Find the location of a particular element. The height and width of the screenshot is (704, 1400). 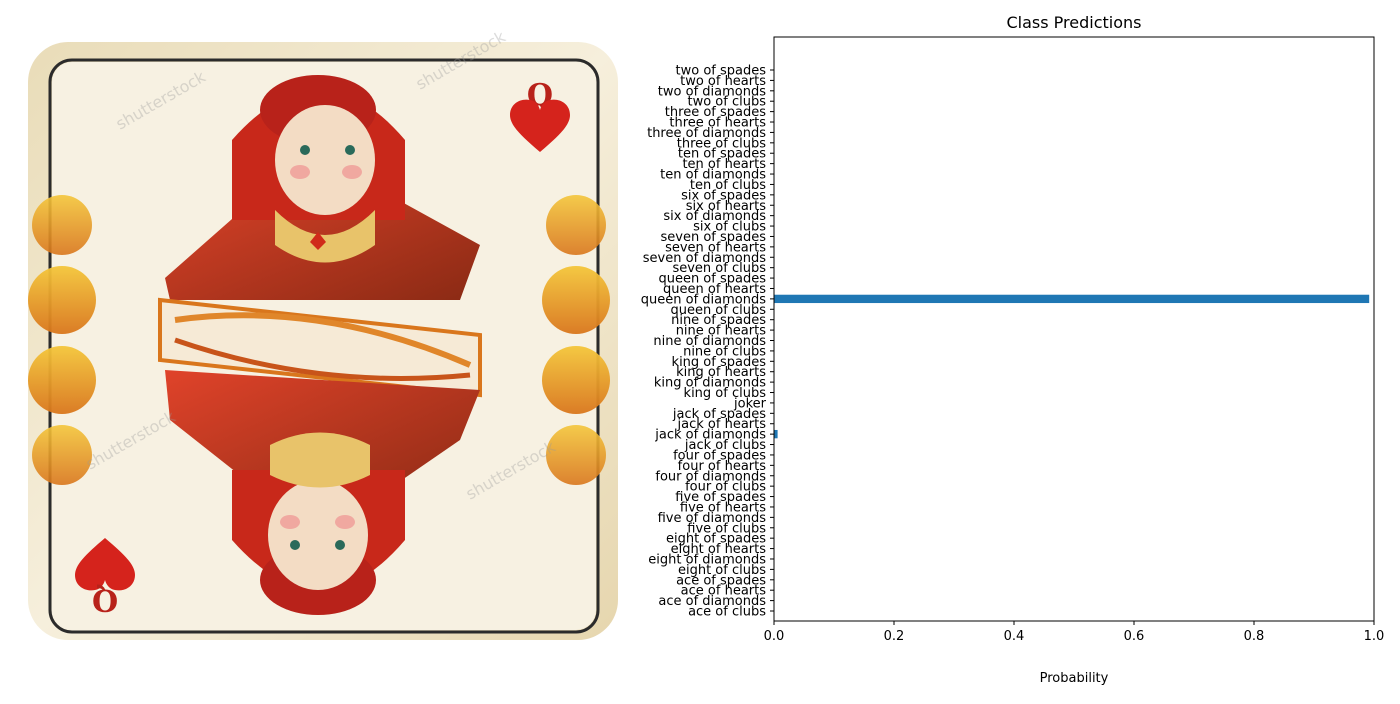

y-tick-label: nine of diamonds is located at coordinates (709, 341).